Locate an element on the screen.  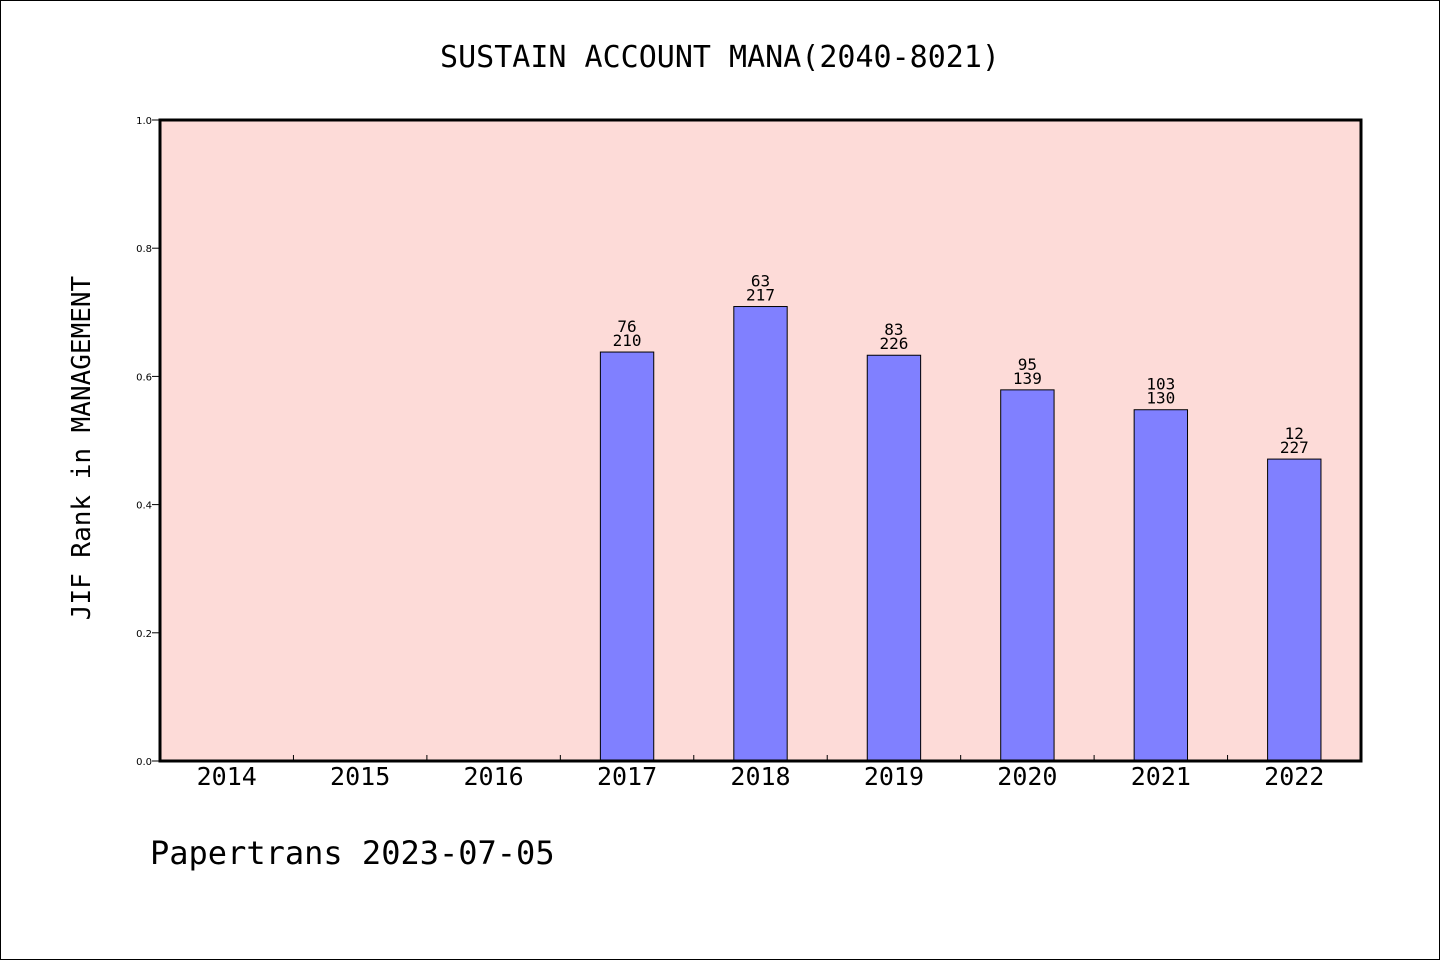
y-axis: 0.0 0.2 0.4 0.6 0.8 1.0 is located at coordinates (148, 442).